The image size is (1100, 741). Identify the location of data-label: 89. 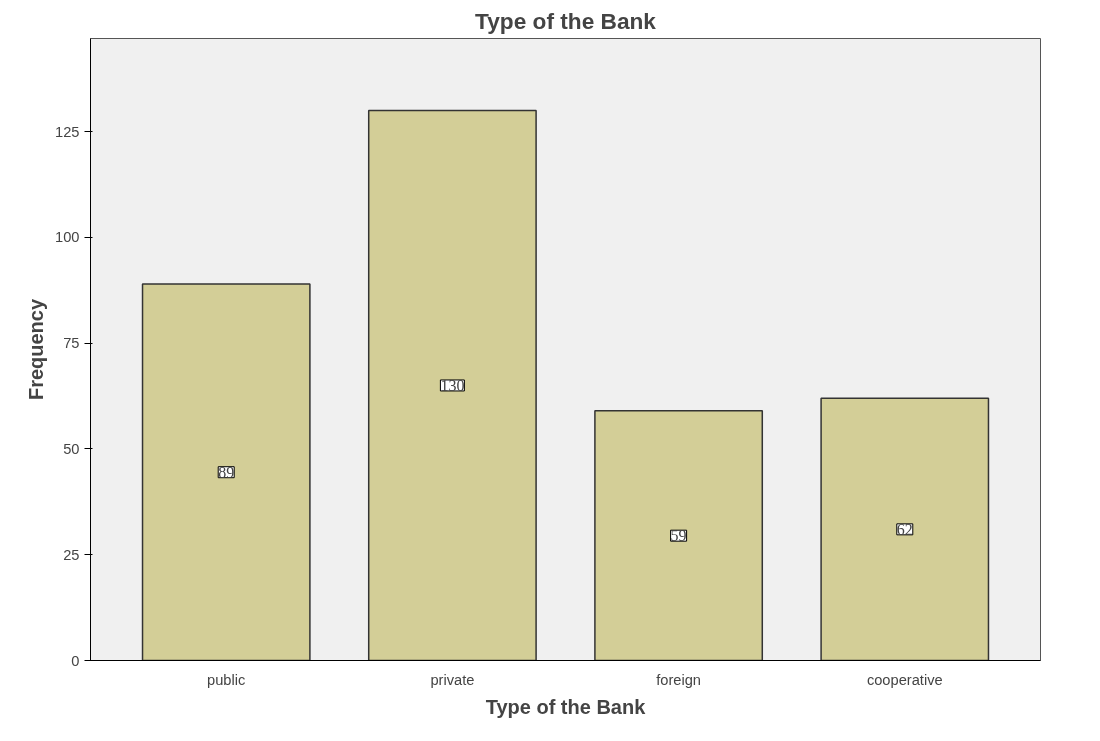
(226, 472).